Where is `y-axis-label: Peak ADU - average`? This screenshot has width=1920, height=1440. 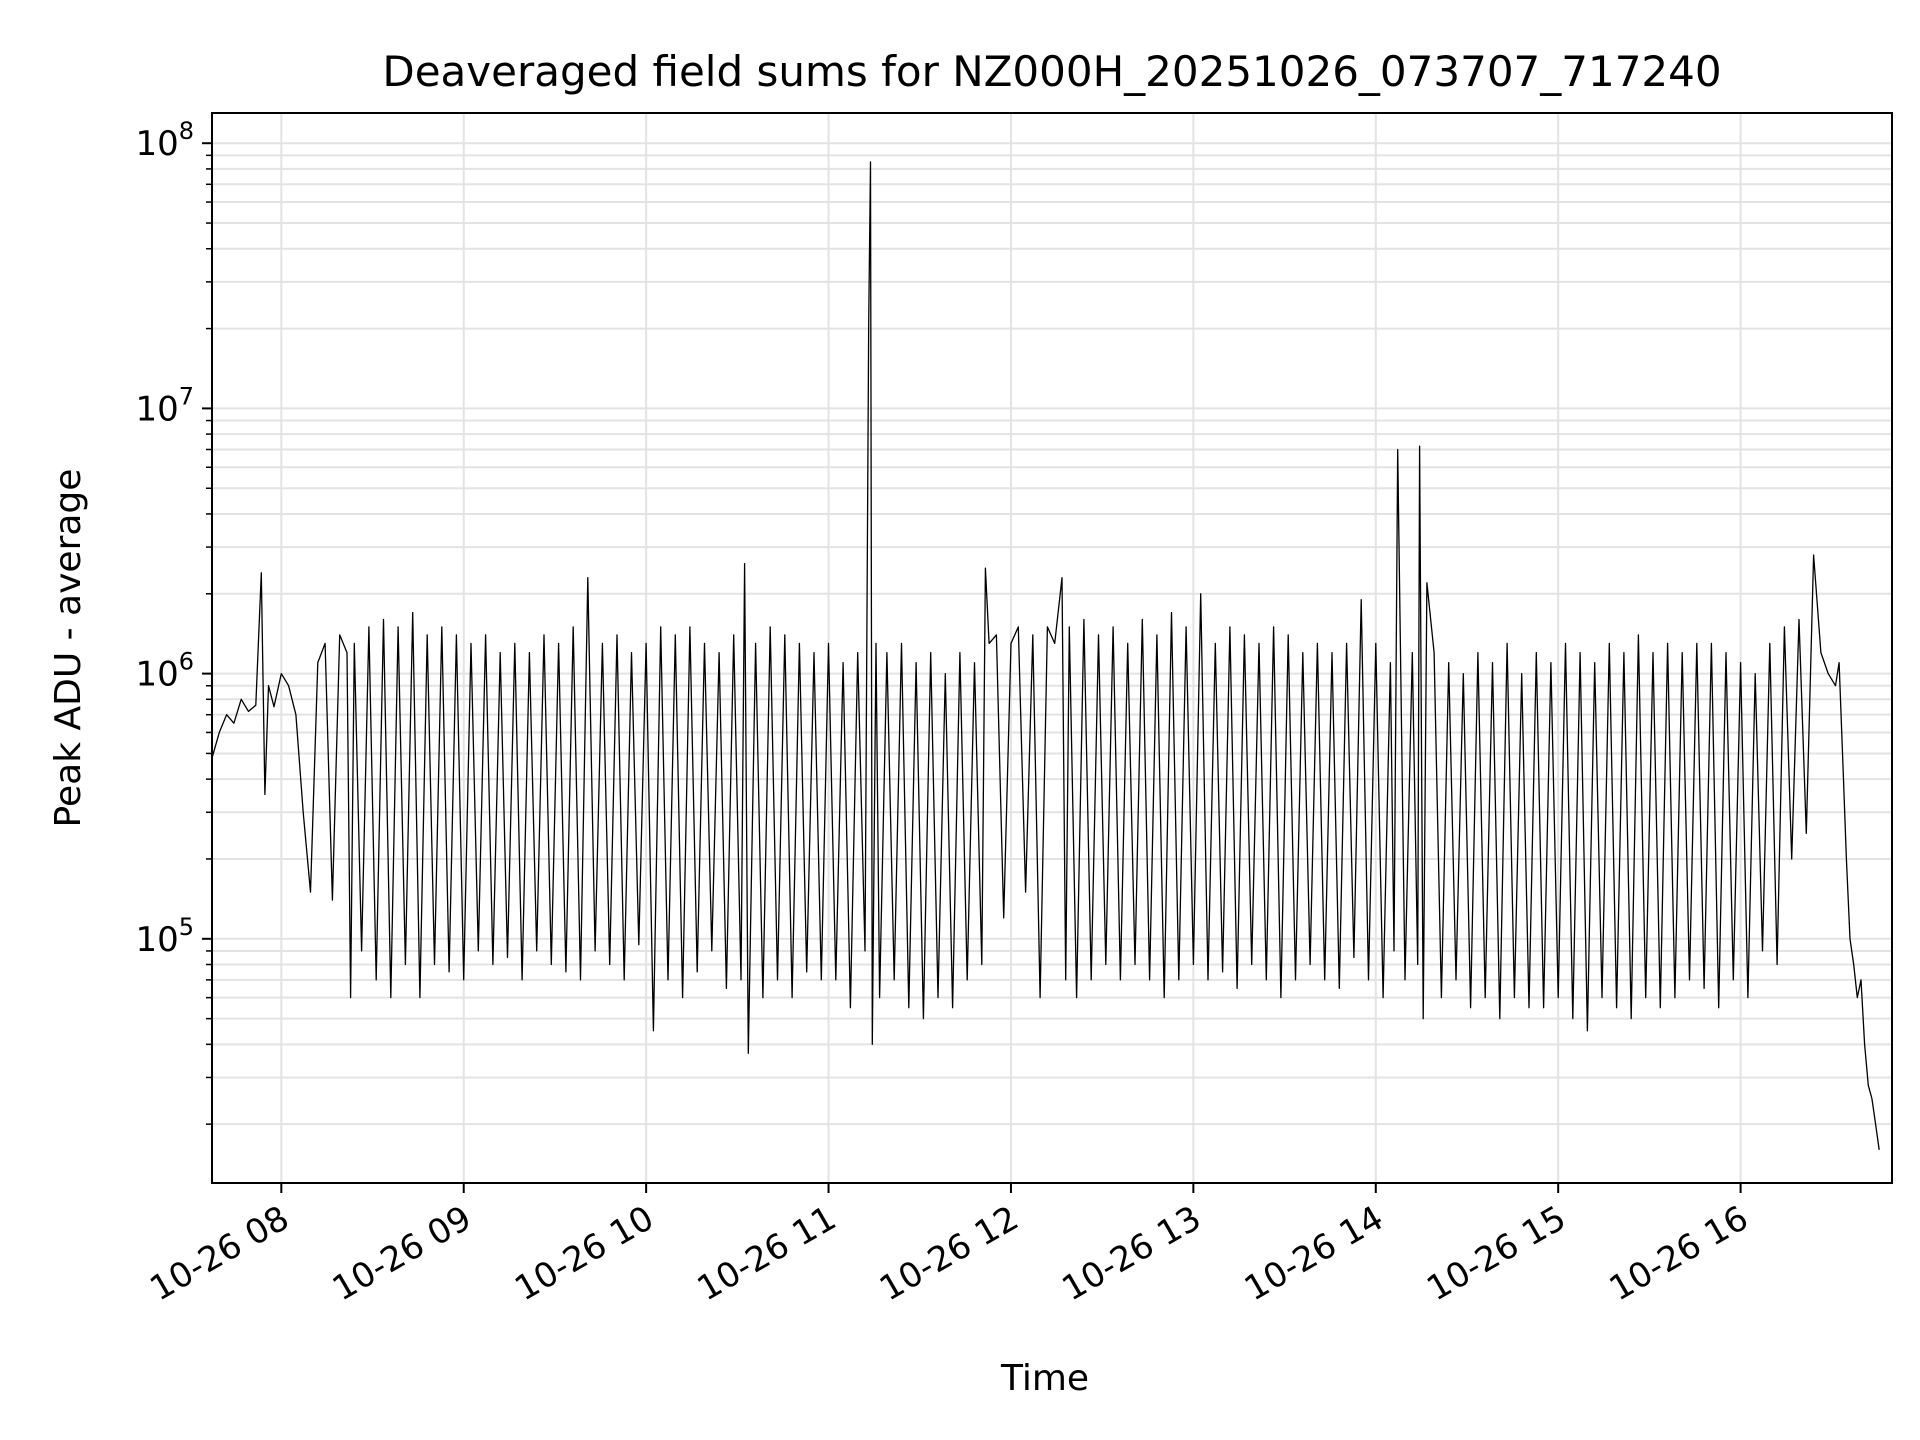 y-axis-label: Peak ADU - average is located at coordinates (68, 648).